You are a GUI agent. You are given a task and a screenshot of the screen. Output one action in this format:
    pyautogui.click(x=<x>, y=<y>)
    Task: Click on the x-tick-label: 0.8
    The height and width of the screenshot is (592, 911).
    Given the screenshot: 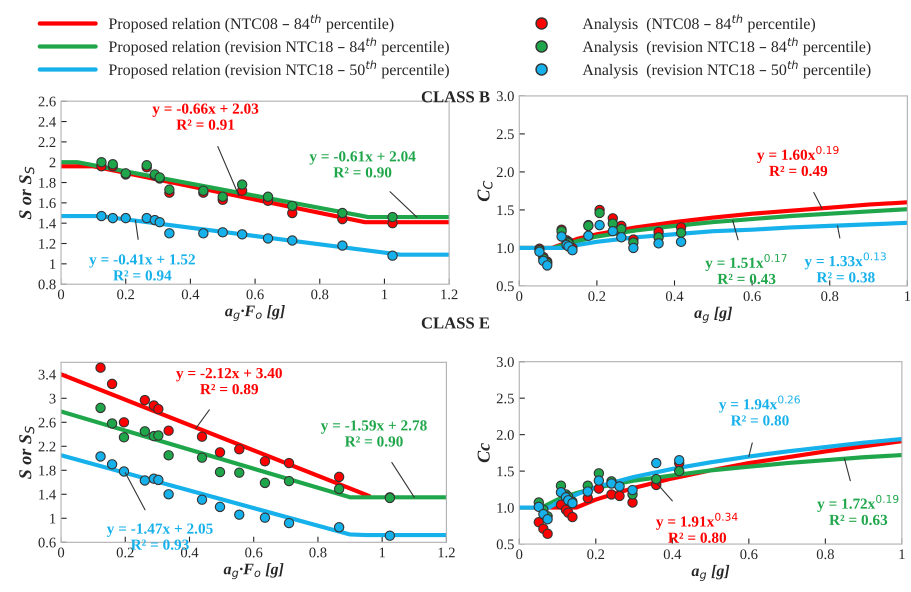 What is the action you would take?
    pyautogui.click(x=317, y=553)
    